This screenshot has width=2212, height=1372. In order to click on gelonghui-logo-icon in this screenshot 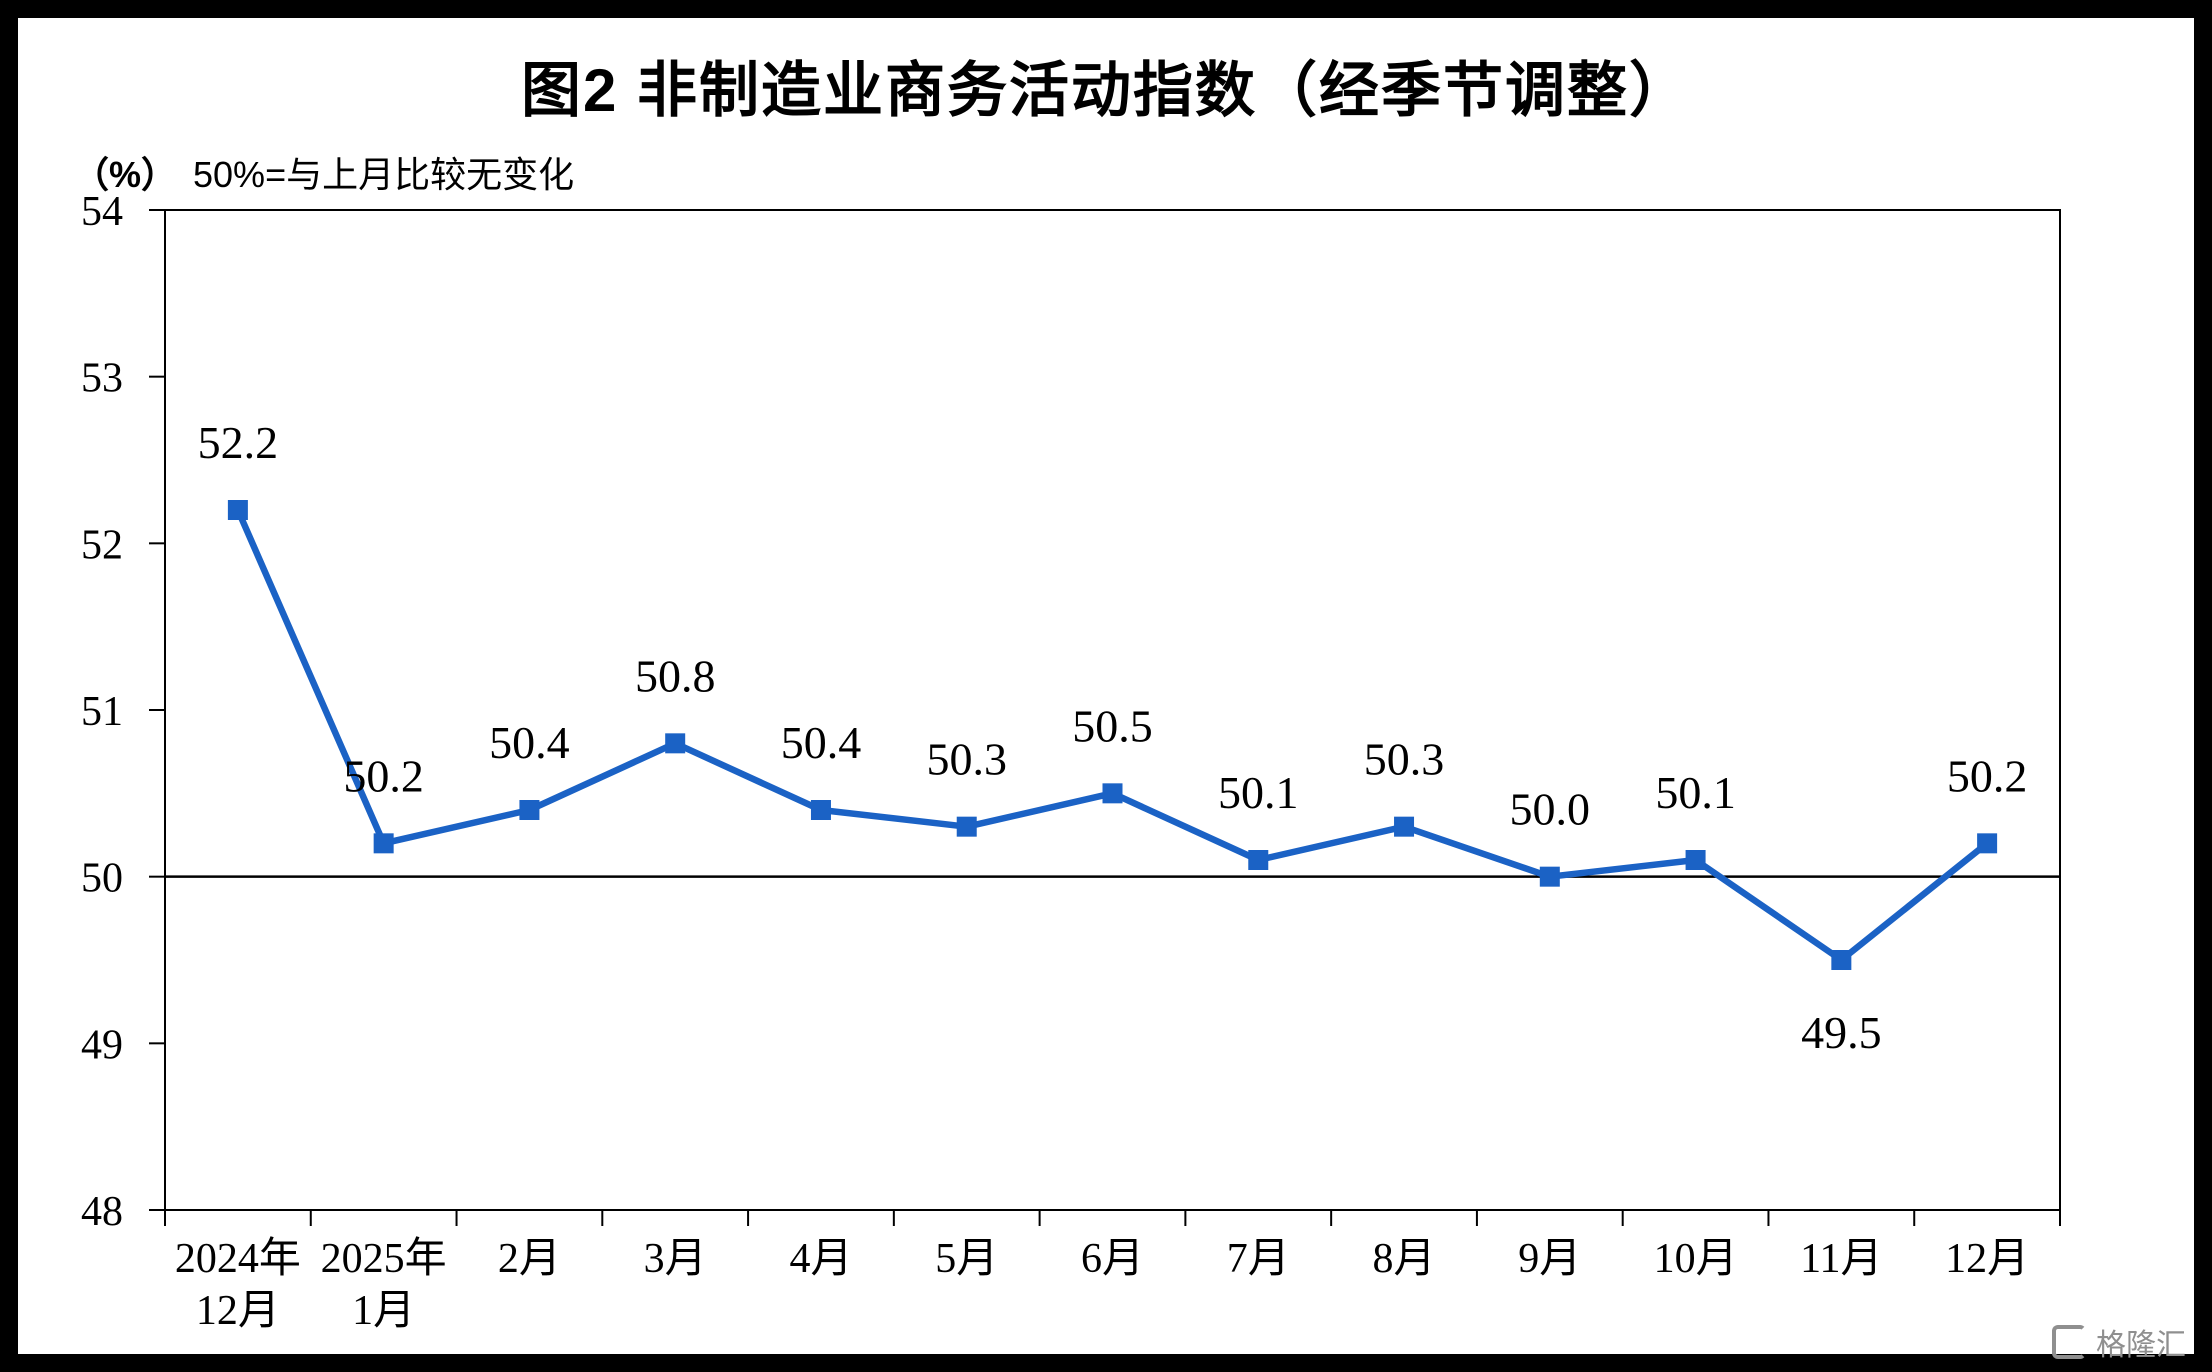, I will do `click(2069, 1342)`.